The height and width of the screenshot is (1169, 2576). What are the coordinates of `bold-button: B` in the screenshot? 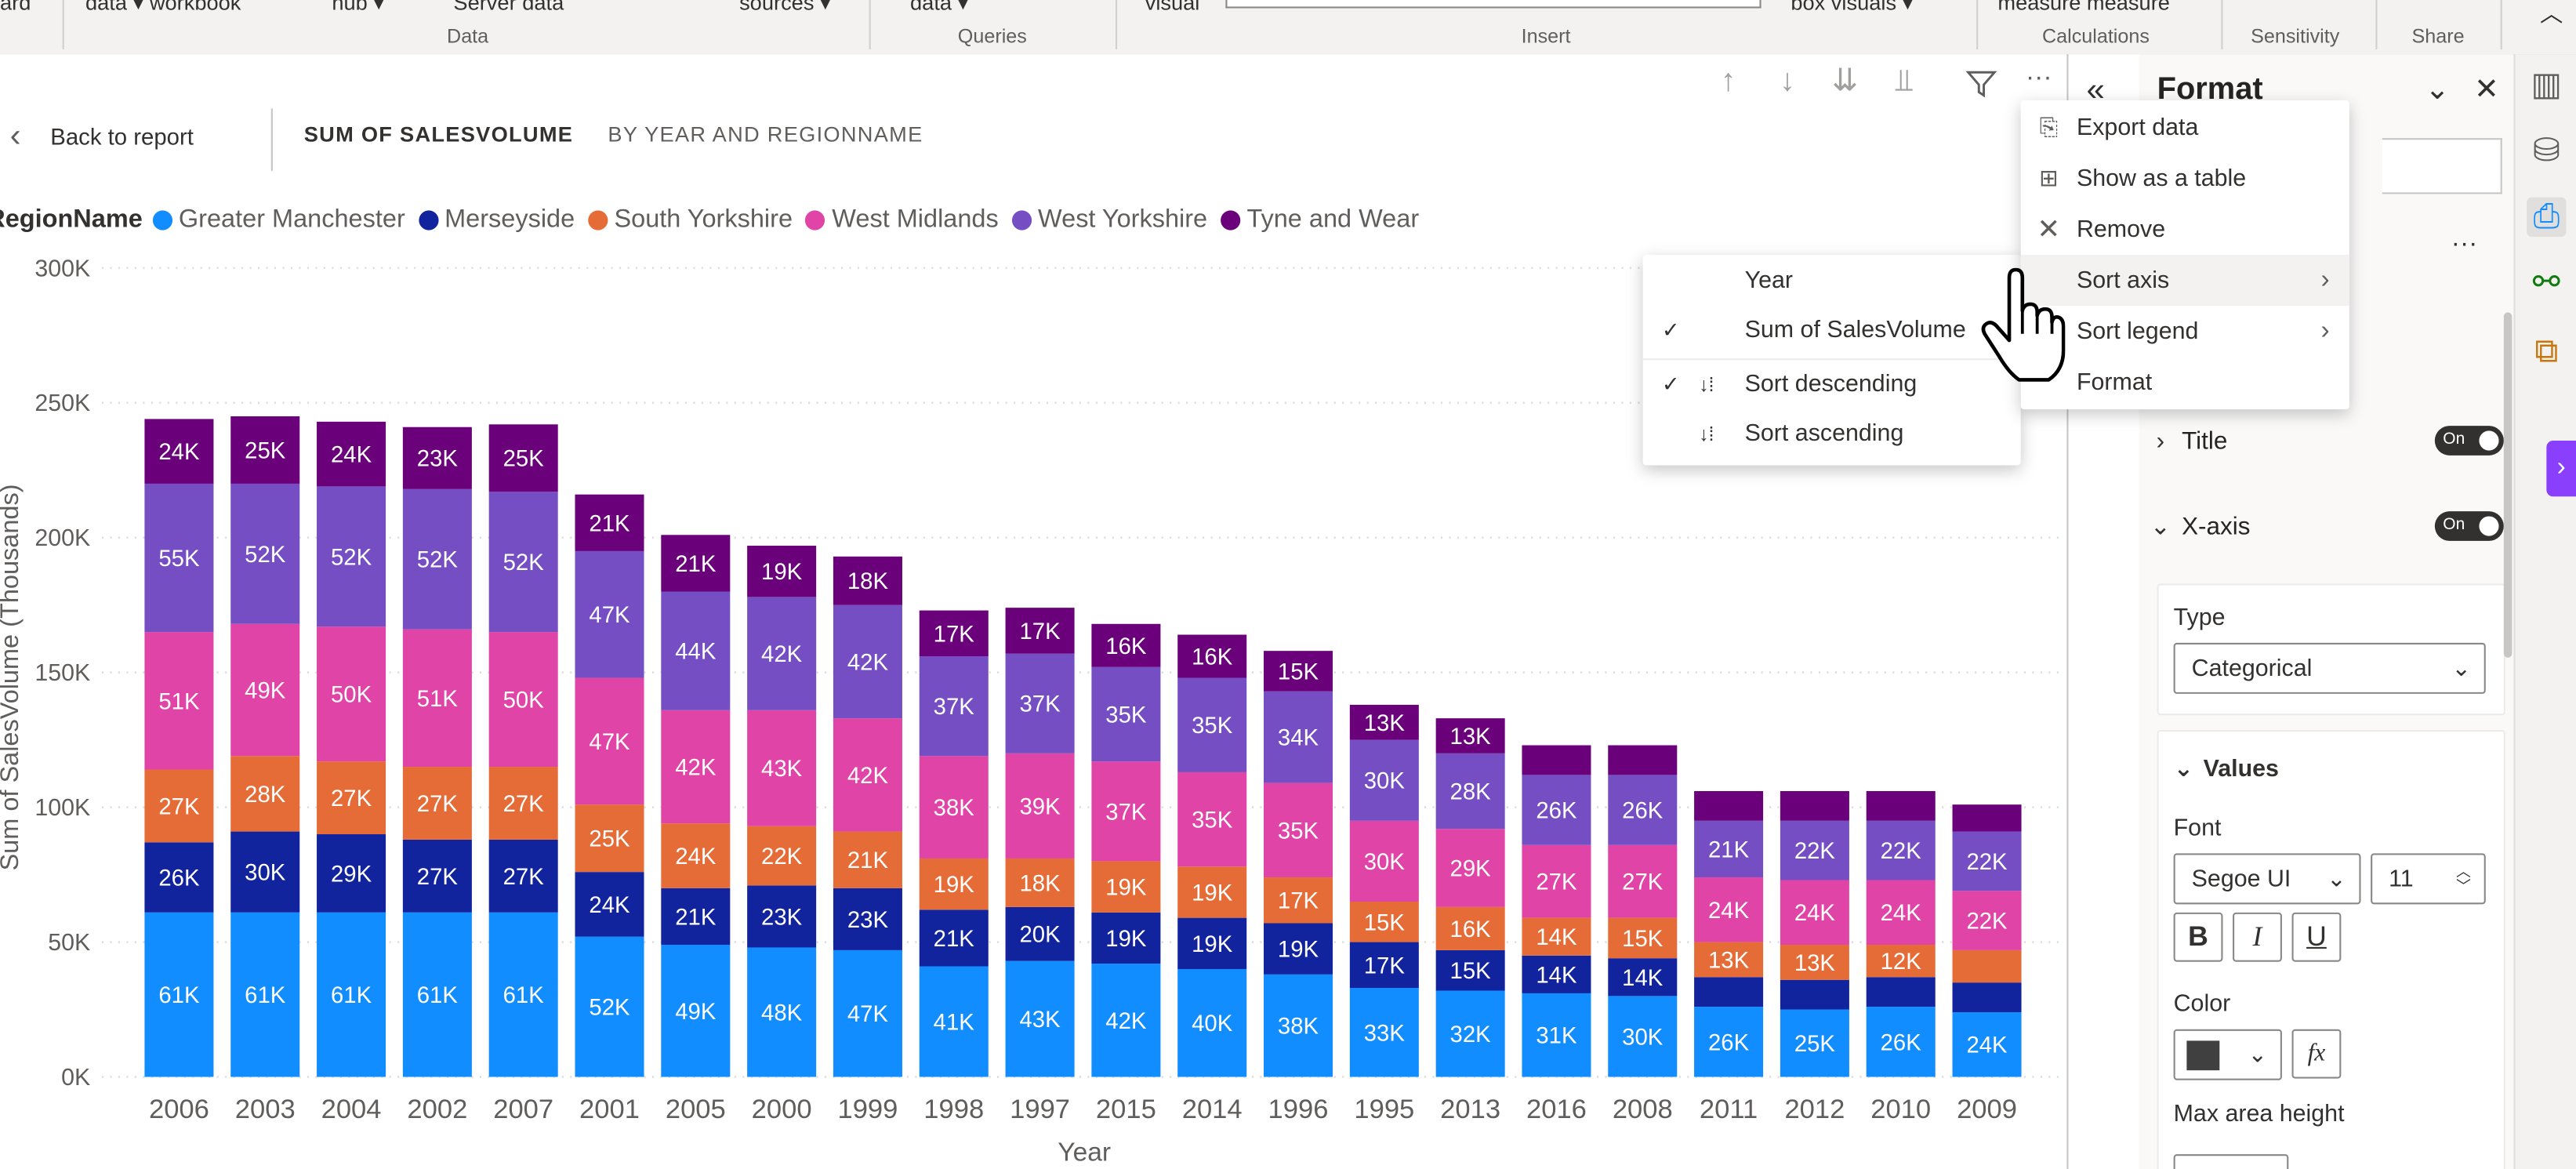 It's located at (2198, 937).